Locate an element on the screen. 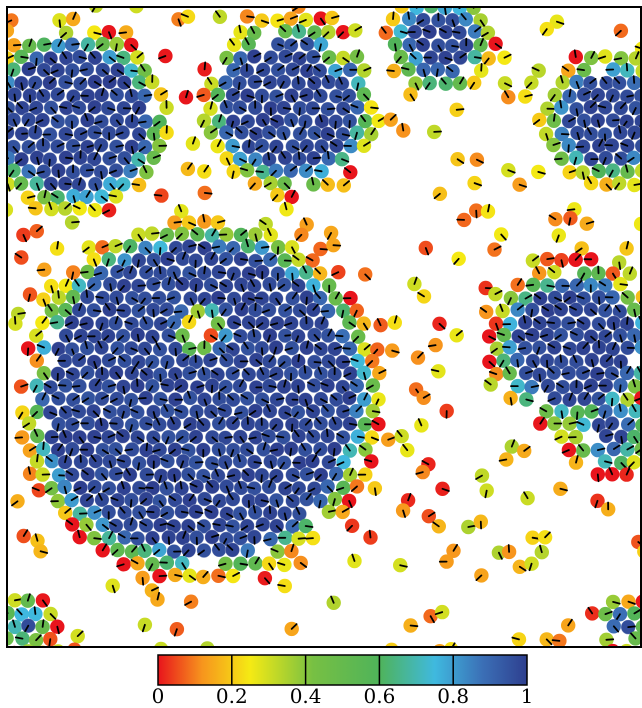 The width and height of the screenshot is (642, 708). colorbar: 0 0.2 0.4 0.6 0.8 1 is located at coordinates (342, 681).